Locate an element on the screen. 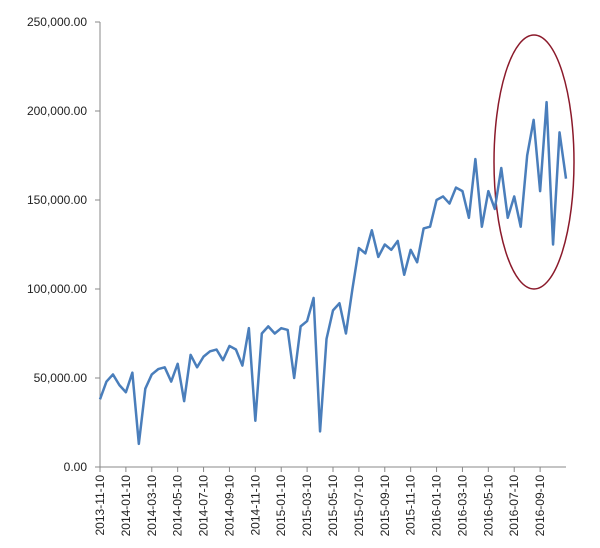  x-tick-label: 2016-05-10 is located at coordinates (488, 506).